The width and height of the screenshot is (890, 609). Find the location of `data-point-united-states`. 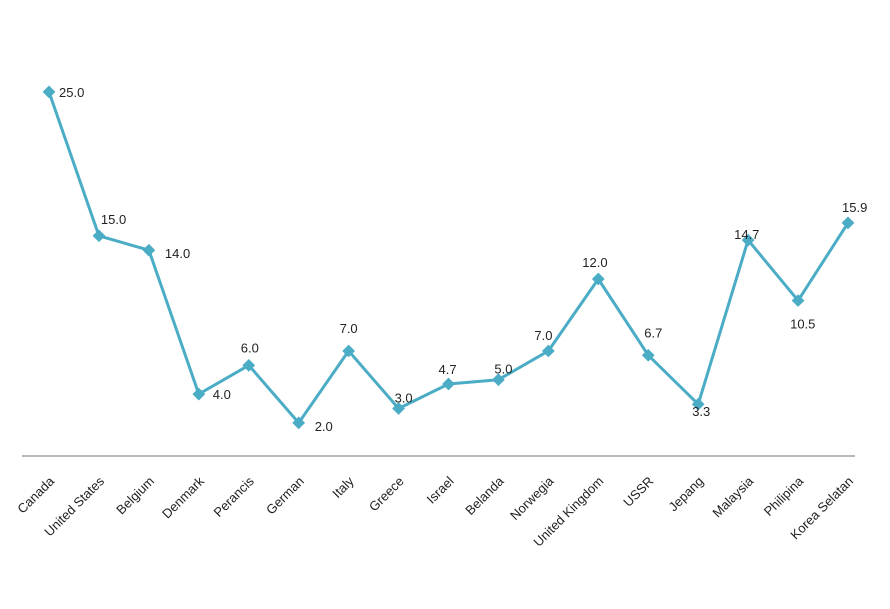

data-point-united-states is located at coordinates (99, 236).